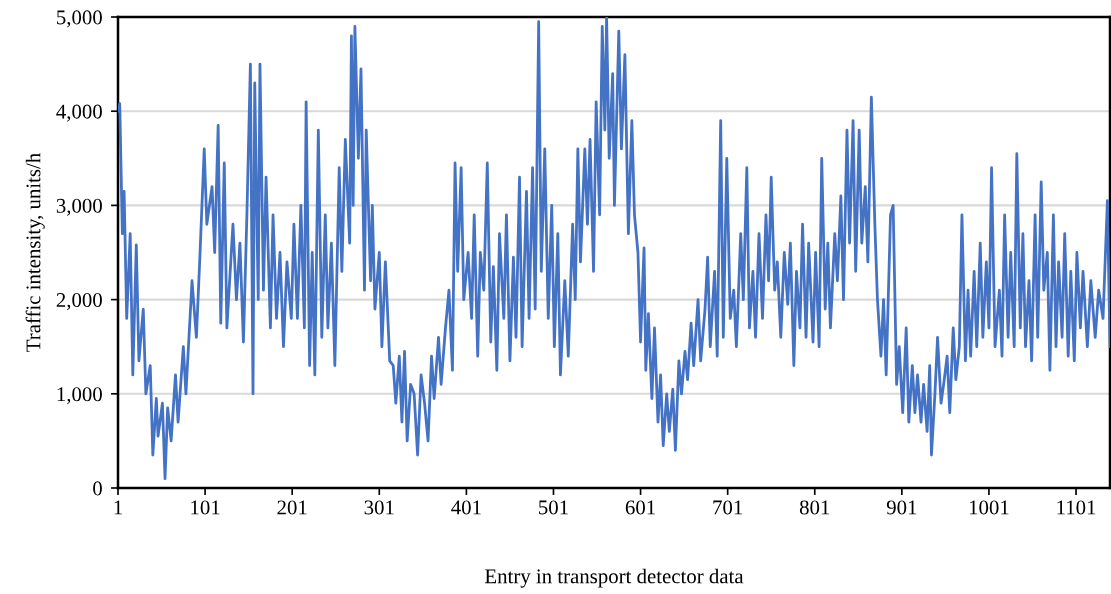 The width and height of the screenshot is (1111, 594). I want to click on x-tick-label: 101, so click(205, 507).